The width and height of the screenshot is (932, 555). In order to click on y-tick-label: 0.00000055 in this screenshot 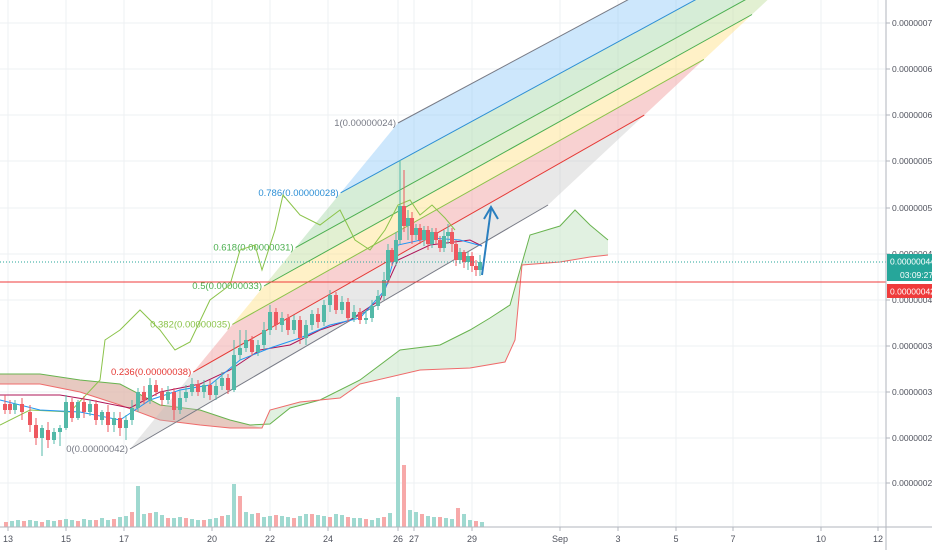, I will do `click(912, 161)`.